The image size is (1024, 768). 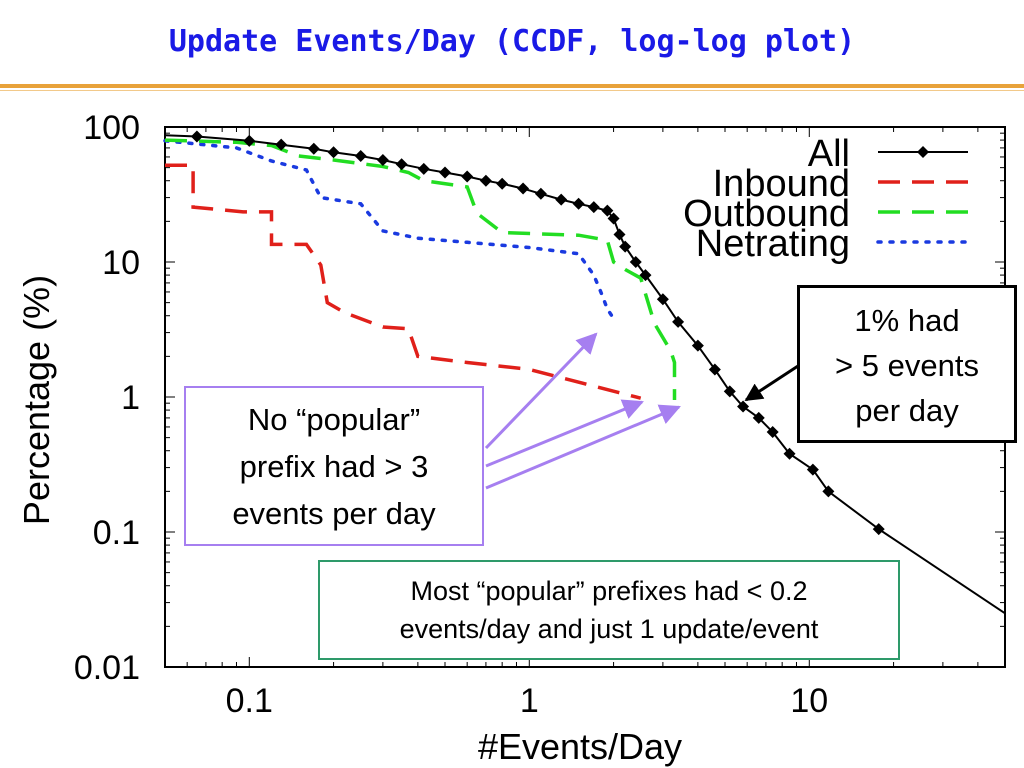 I want to click on y-tick-label: 0.01, so click(x=107, y=668).